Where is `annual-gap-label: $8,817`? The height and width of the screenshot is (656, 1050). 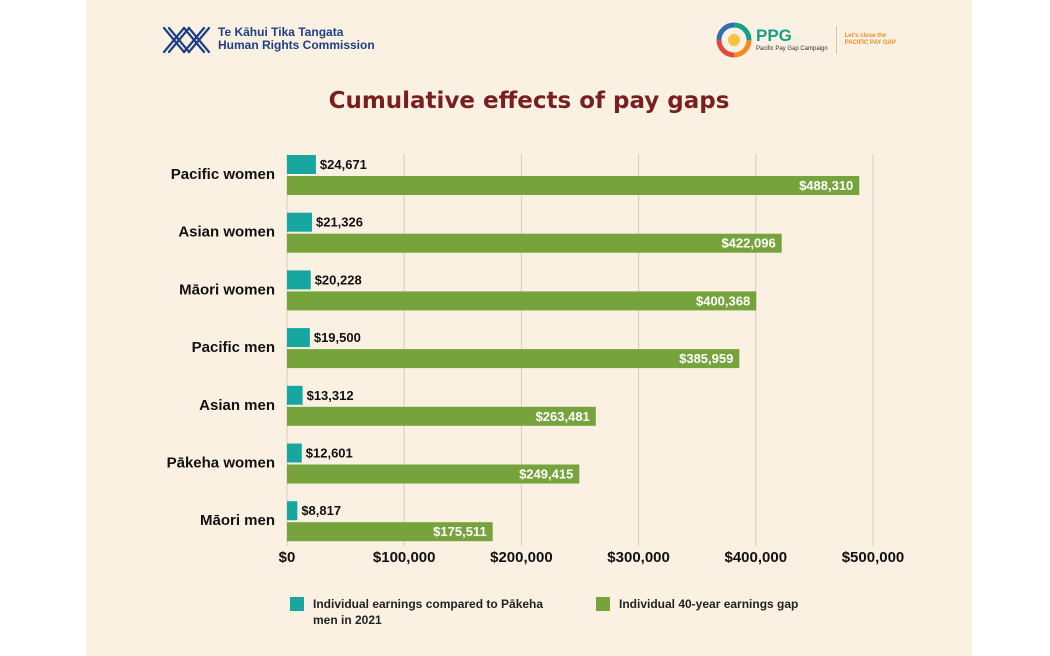 annual-gap-label: $8,817 is located at coordinates (321, 510).